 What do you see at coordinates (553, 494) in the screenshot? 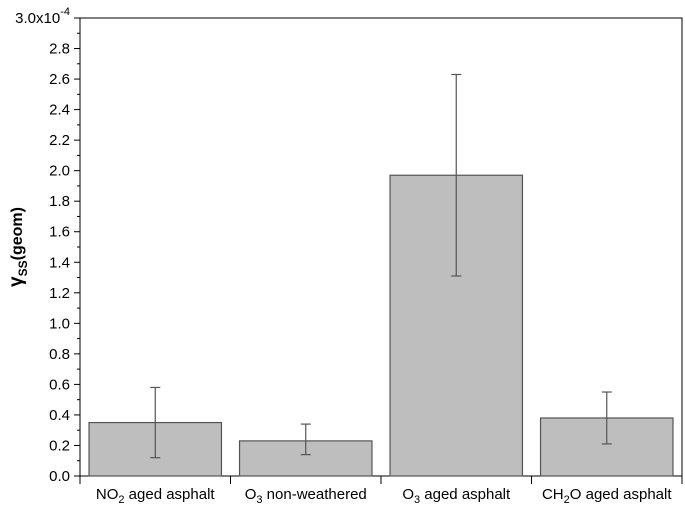
I see `x-tick-label-part: CH` at bounding box center [553, 494].